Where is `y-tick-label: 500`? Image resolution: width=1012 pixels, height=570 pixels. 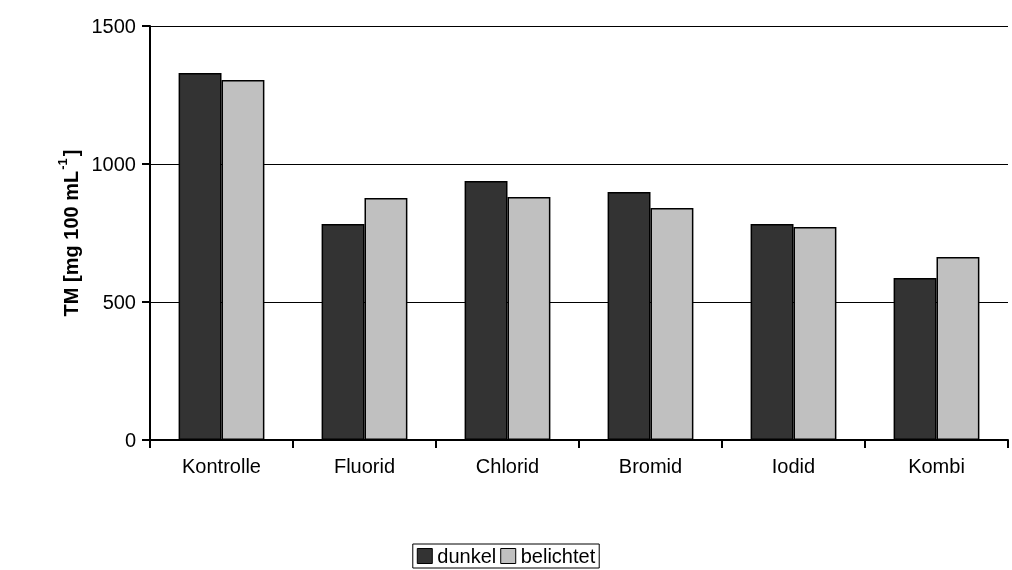
y-tick-label: 500 is located at coordinates (119, 302).